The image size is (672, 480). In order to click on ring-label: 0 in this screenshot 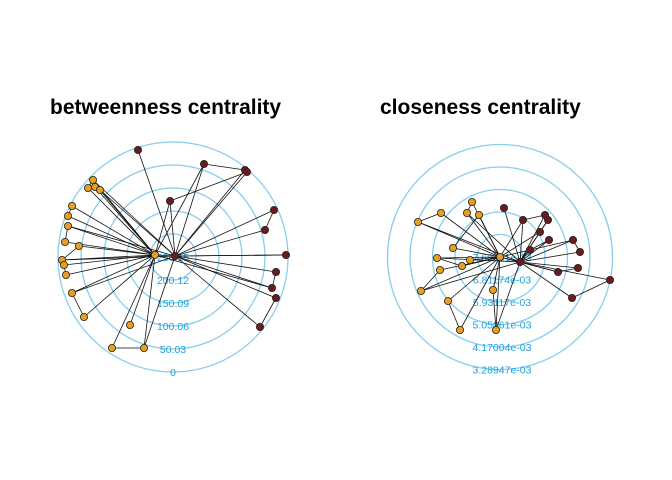, I will do `click(173, 373)`.